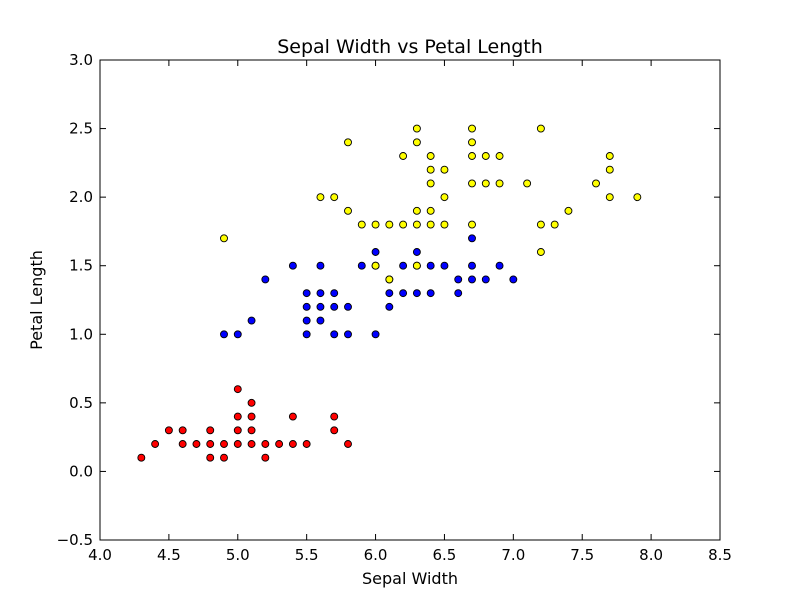  What do you see at coordinates (410, 578) in the screenshot?
I see `x-axis-label: Sepal Width` at bounding box center [410, 578].